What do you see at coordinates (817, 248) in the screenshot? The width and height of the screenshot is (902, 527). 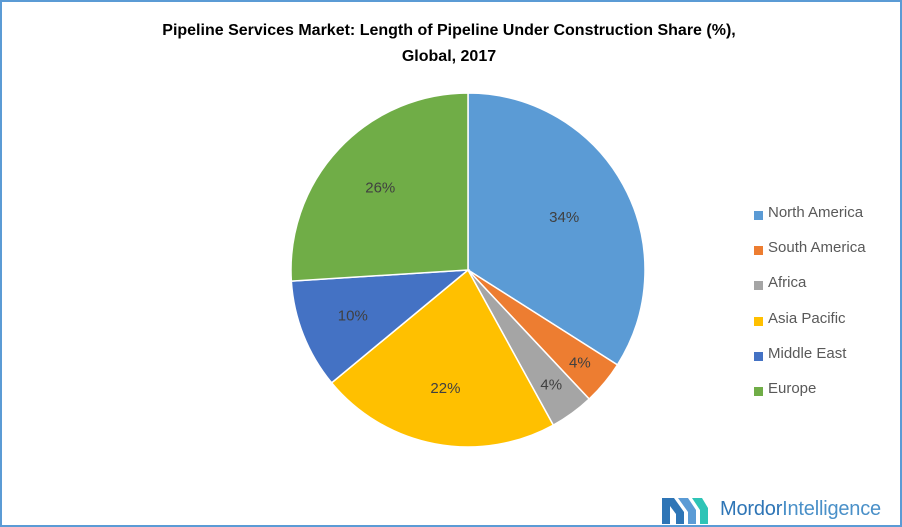 I see `legend-label-south-america: South America` at bounding box center [817, 248].